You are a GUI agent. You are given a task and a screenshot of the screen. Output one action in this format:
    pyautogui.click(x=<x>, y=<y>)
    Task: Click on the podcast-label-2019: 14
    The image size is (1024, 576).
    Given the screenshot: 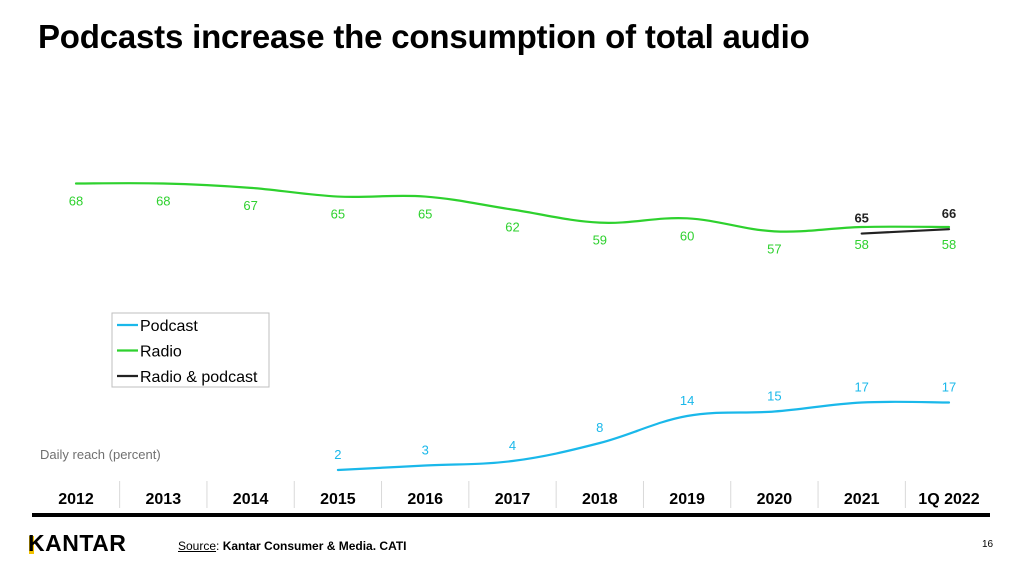 What is the action you would take?
    pyautogui.click(x=687, y=400)
    